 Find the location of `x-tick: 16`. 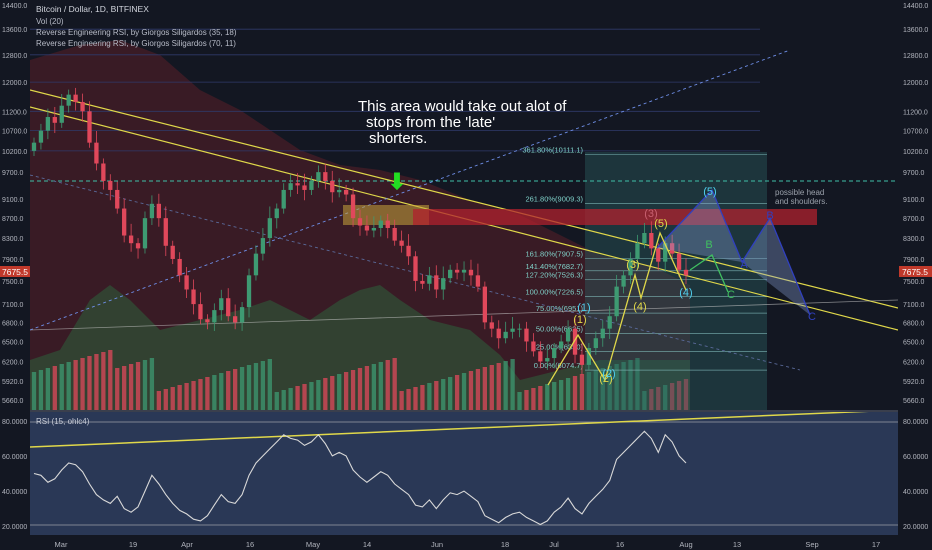

x-tick: 16 is located at coordinates (250, 544).